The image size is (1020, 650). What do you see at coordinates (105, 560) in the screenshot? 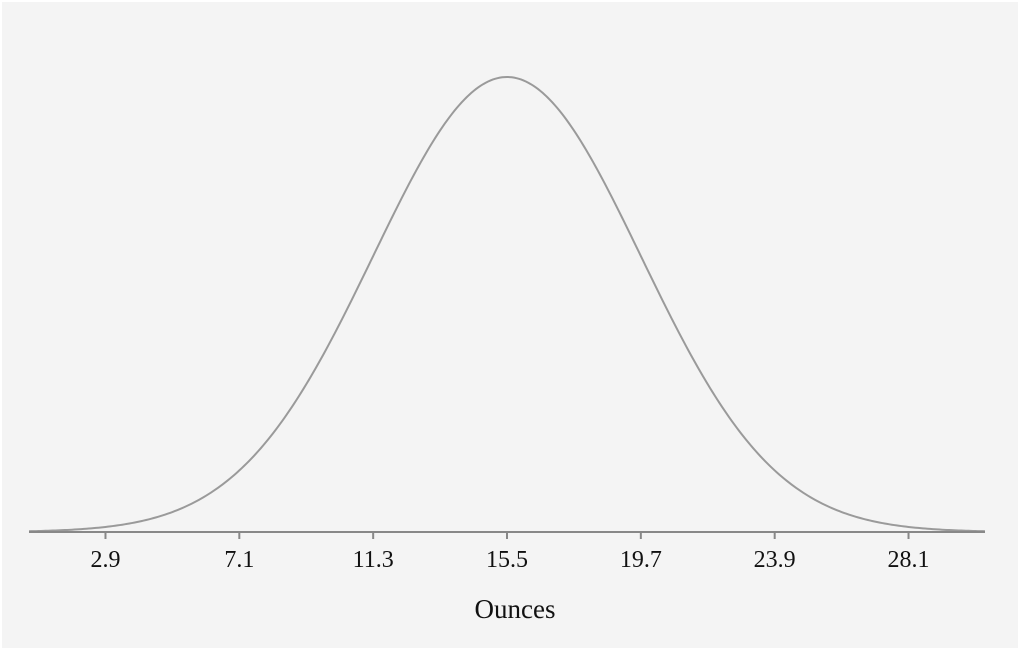
I see `x-tick-label: 2.9` at bounding box center [105, 560].